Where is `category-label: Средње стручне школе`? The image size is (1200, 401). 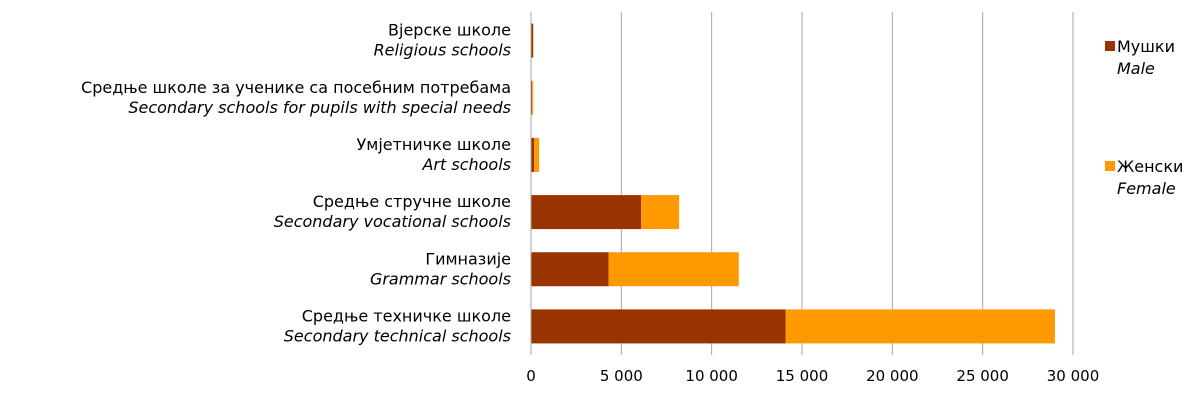
category-label: Средње стручне школе is located at coordinates (412, 201).